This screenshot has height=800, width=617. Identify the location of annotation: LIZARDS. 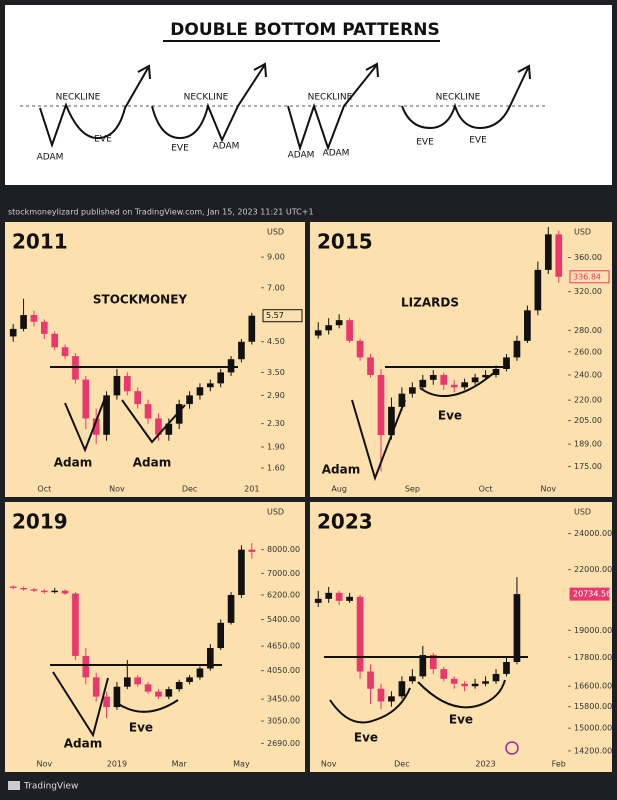
(430, 303).